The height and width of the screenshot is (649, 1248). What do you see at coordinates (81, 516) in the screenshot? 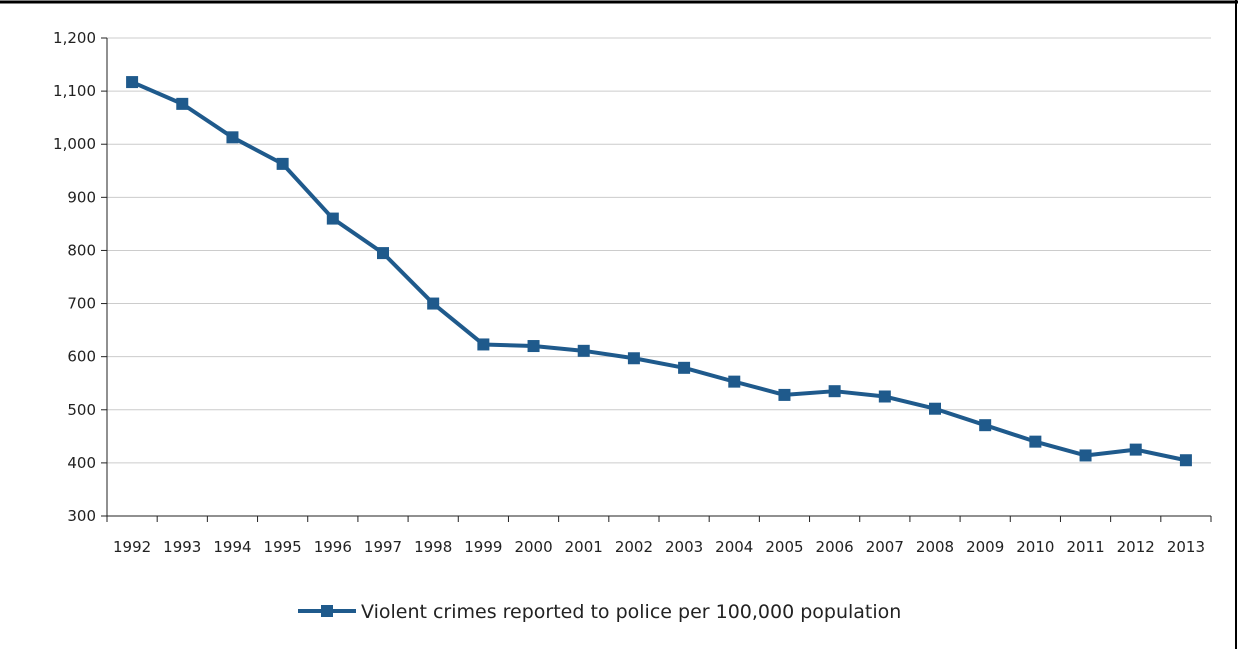
I see `y-tick-label: 300` at bounding box center [81, 516].